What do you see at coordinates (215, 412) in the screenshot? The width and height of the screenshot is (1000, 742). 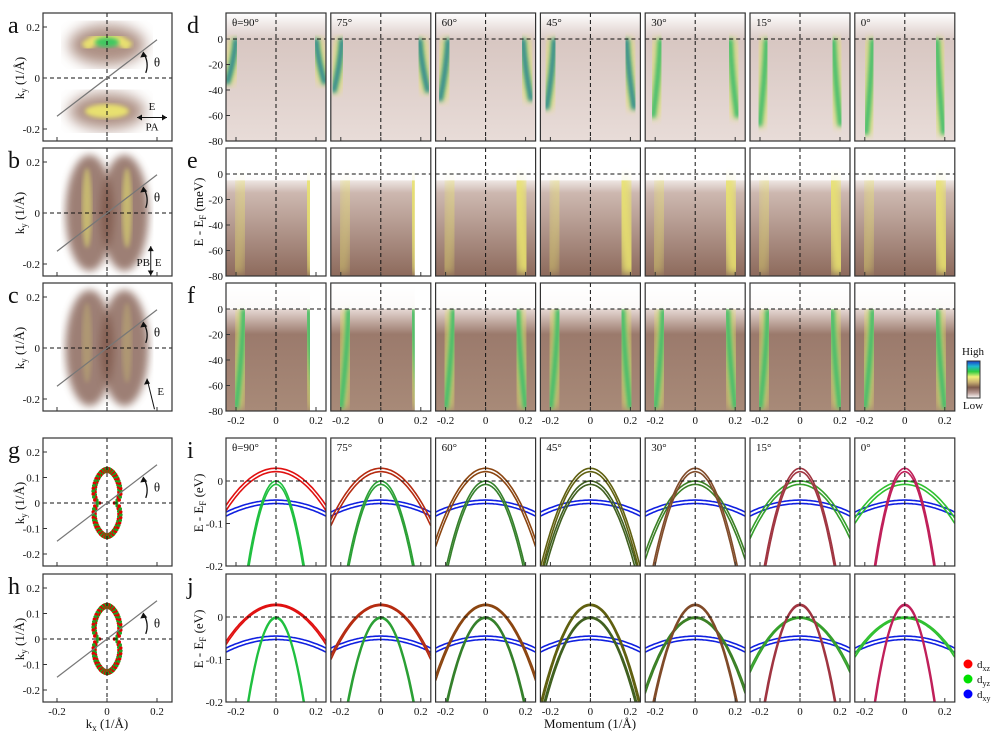 I see `y-tick-label: -80` at bounding box center [215, 412].